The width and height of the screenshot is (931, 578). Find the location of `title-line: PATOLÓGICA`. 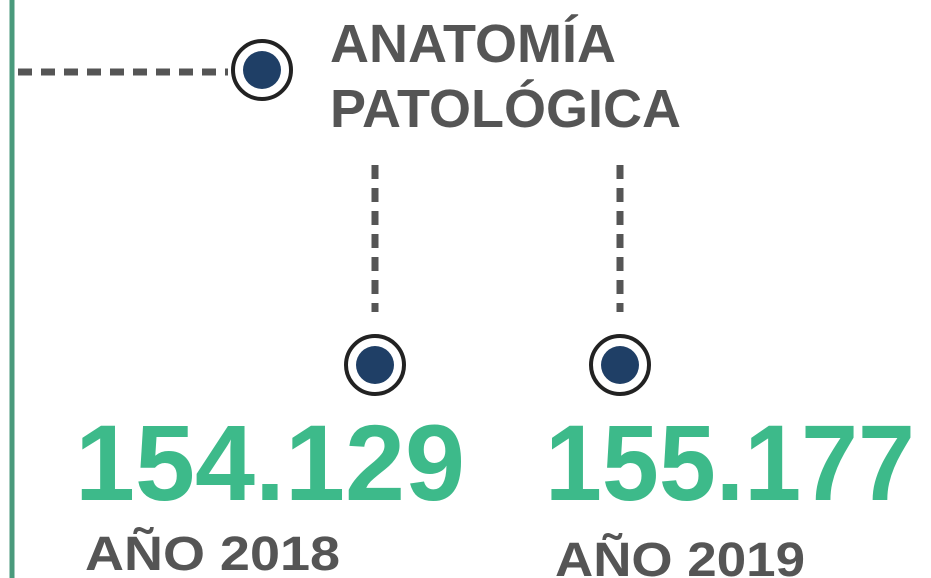

title-line: PATOLÓGICA is located at coordinates (505, 109).